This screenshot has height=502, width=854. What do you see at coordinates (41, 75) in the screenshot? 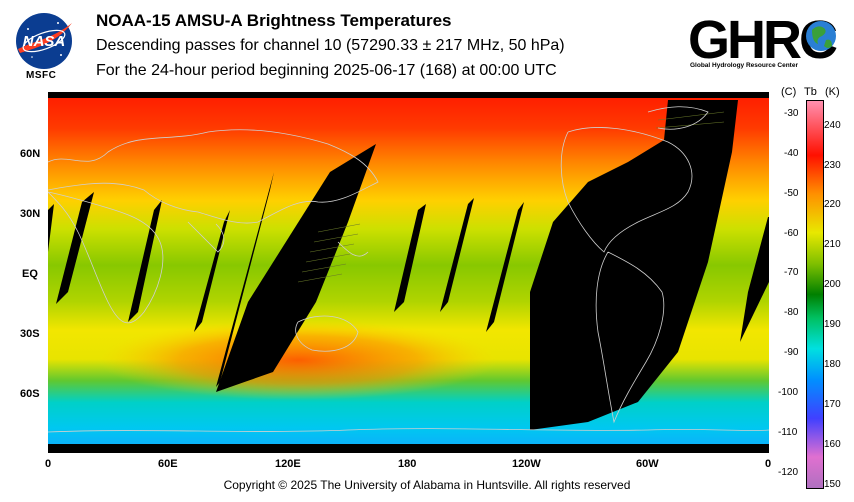
I see `msfc-label: MSFC` at bounding box center [41, 75].